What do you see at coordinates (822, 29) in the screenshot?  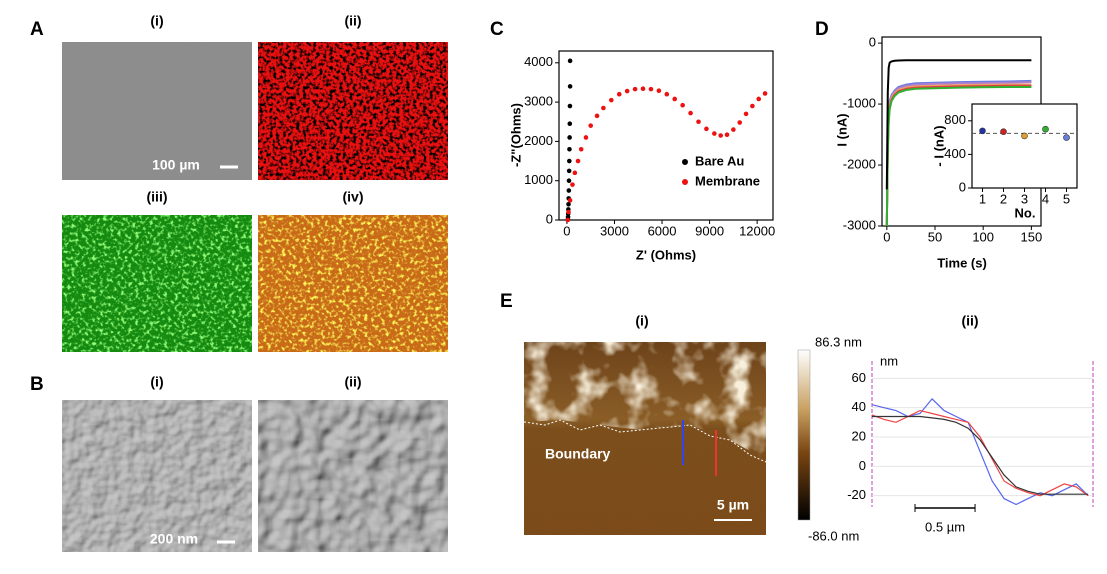 I see `panel-label: D` at bounding box center [822, 29].